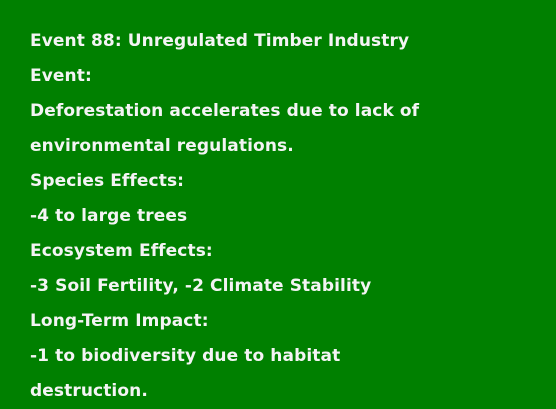 The height and width of the screenshot is (409, 556). Describe the element at coordinates (185, 356) in the screenshot. I see `long-term-impact-line-1: -1 to biodiversity due to habitat` at that location.